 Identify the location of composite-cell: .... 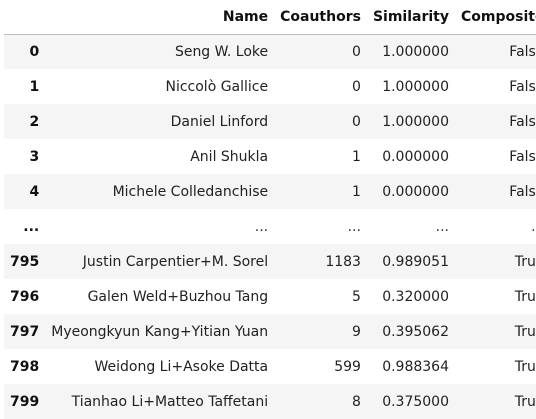
(533, 226).